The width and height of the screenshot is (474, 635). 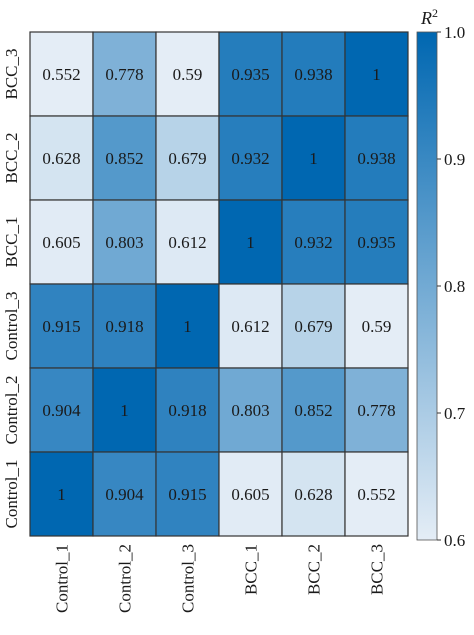 I want to click on colorbar-gradient, so click(x=427, y=286).